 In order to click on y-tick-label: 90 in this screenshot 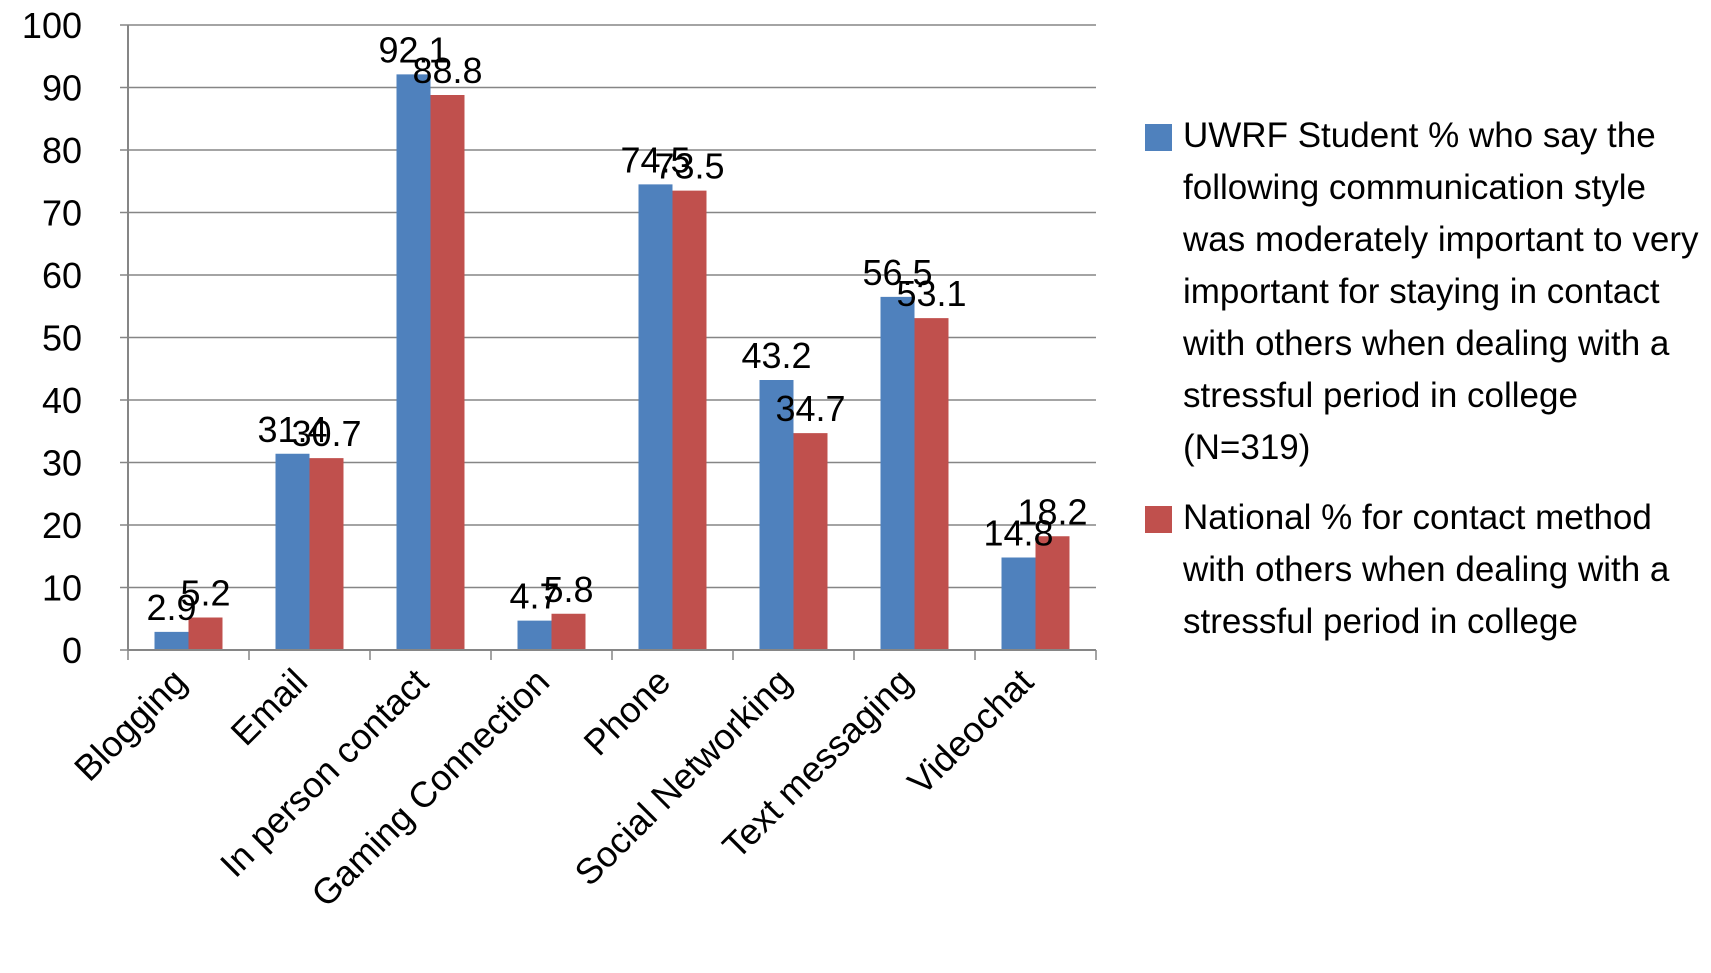, I will do `click(62, 88)`.